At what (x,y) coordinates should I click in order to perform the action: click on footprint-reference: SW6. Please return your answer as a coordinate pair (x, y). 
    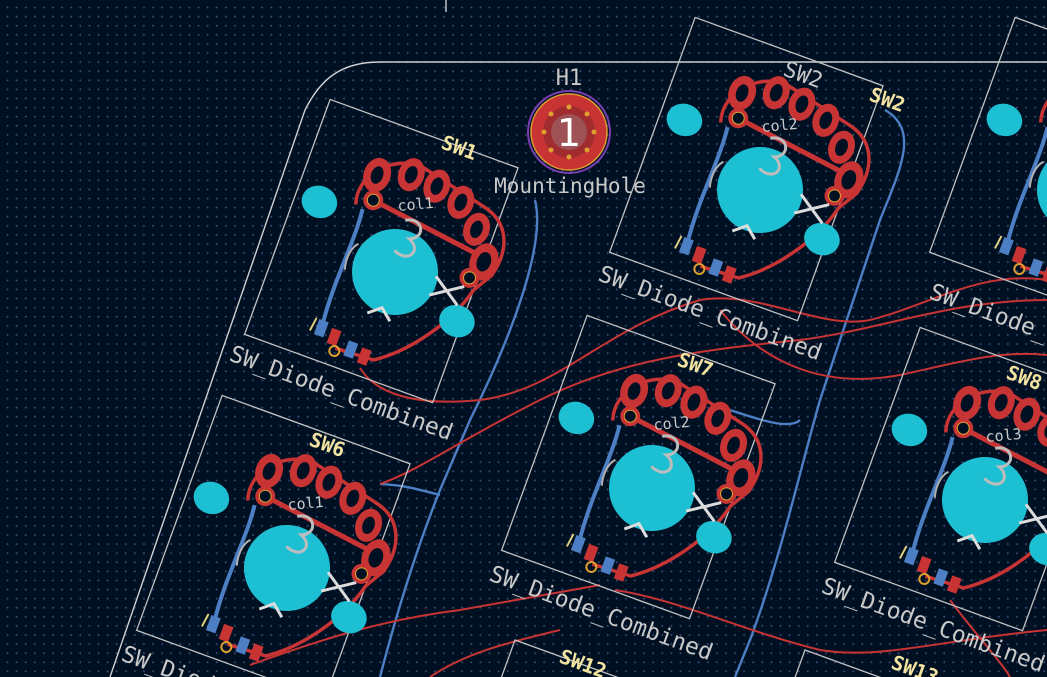
    Looking at the image, I should click on (327, 444).